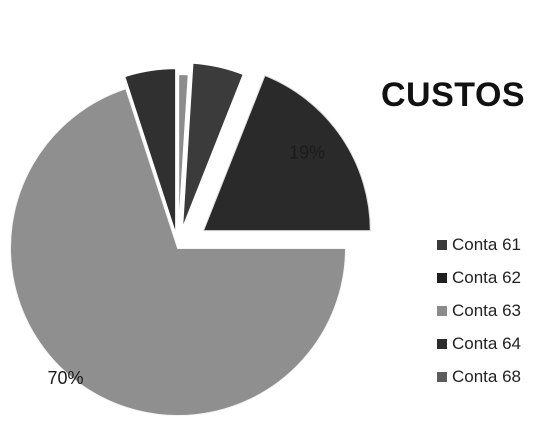  I want to click on legend-label-conta-64: Conta 64, so click(486, 343).